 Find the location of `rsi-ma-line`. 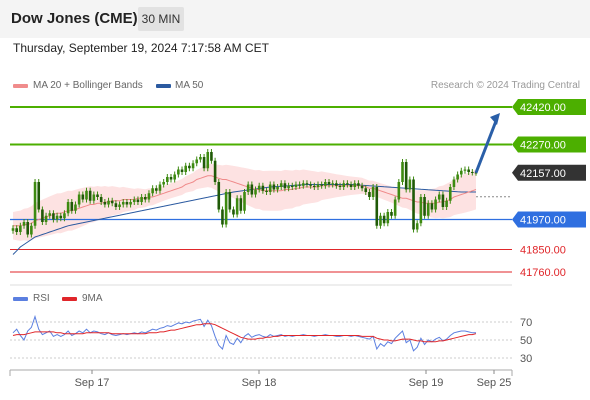

rsi-ma-line is located at coordinates (244, 333).